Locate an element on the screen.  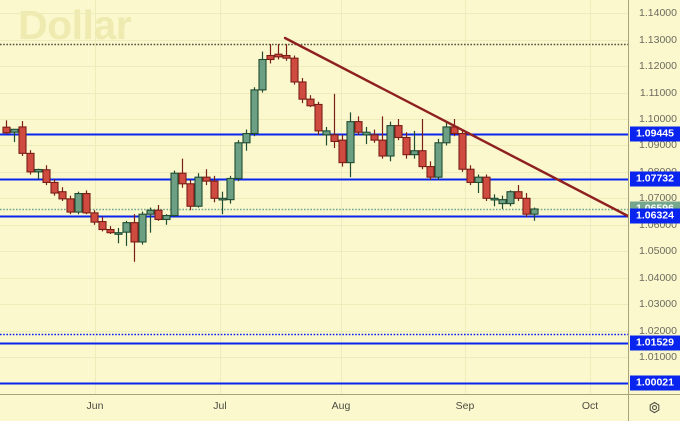
time-axis-tick: Jun is located at coordinates (95, 406).